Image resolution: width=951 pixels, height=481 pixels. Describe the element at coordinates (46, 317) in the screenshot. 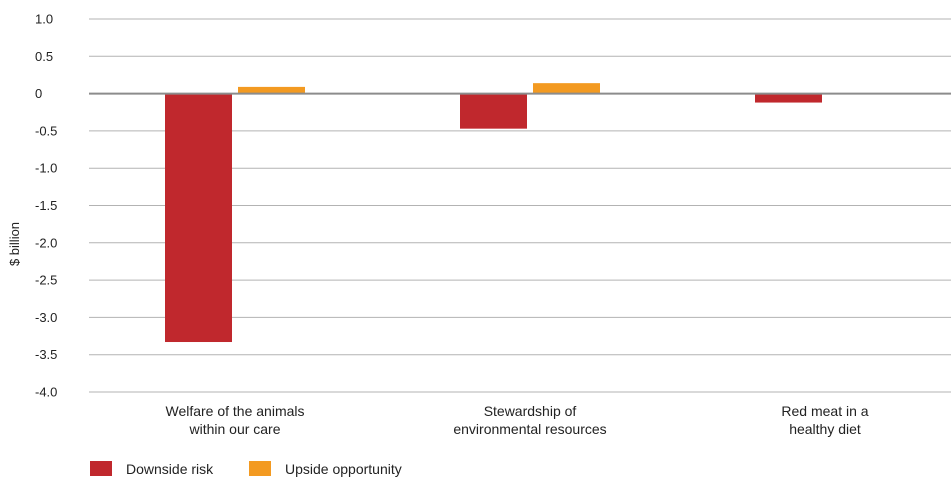

I see `y-tick-label: -3.0` at that location.